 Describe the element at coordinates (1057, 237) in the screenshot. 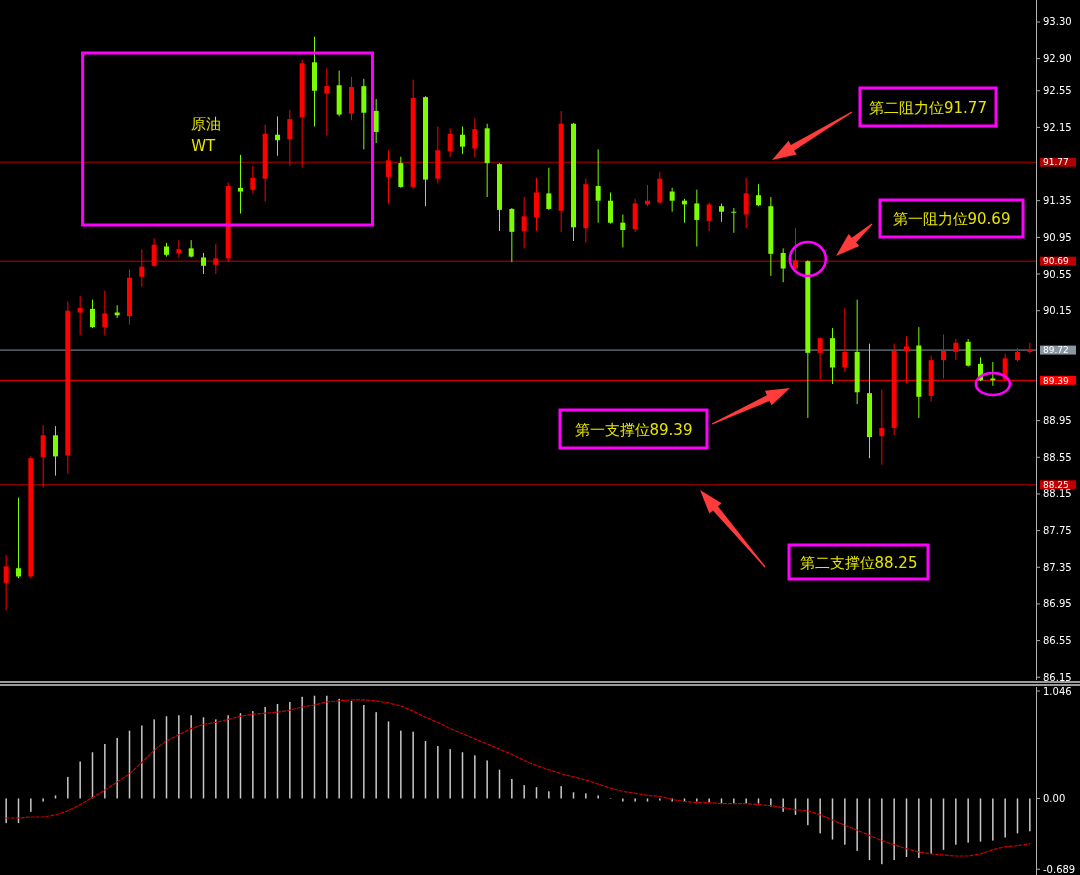

I see `y-tick-label: 90.95` at that location.